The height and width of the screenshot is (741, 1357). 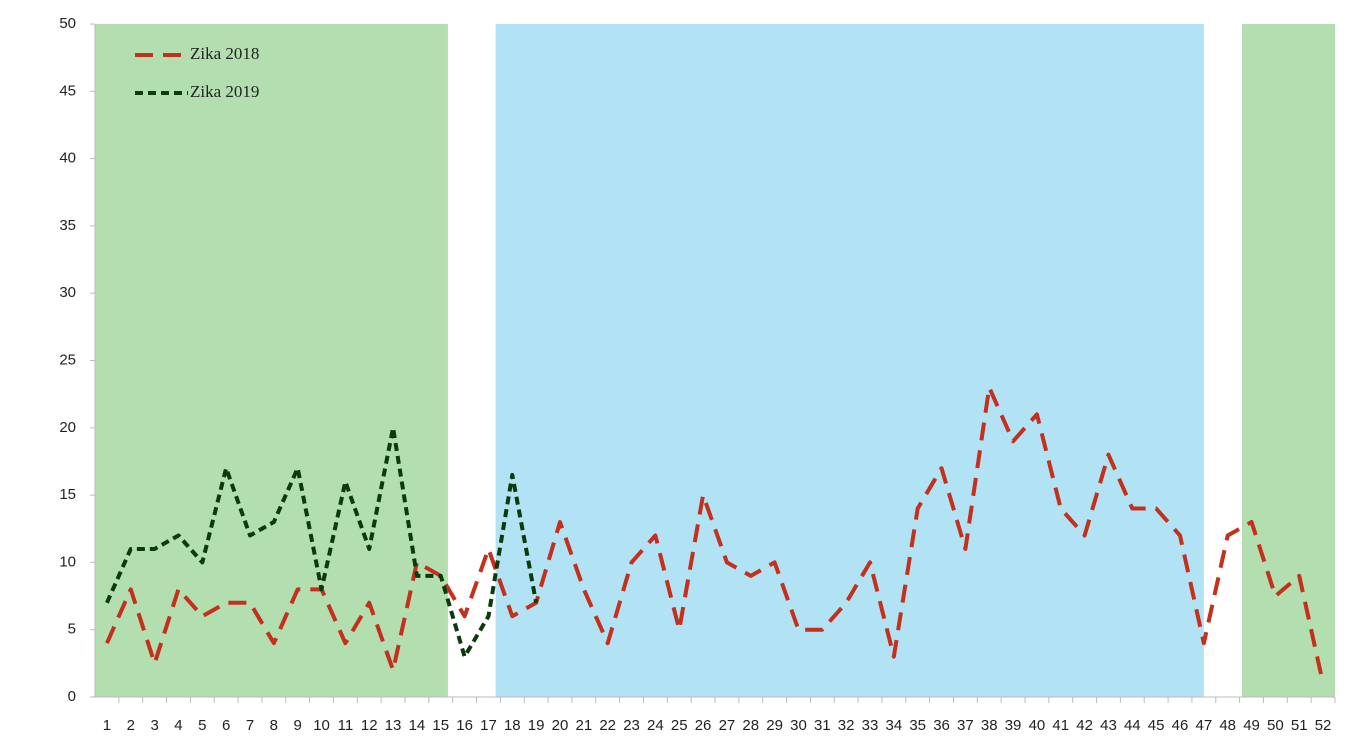 I want to click on x-tick-label: 4, so click(x=178, y=725).